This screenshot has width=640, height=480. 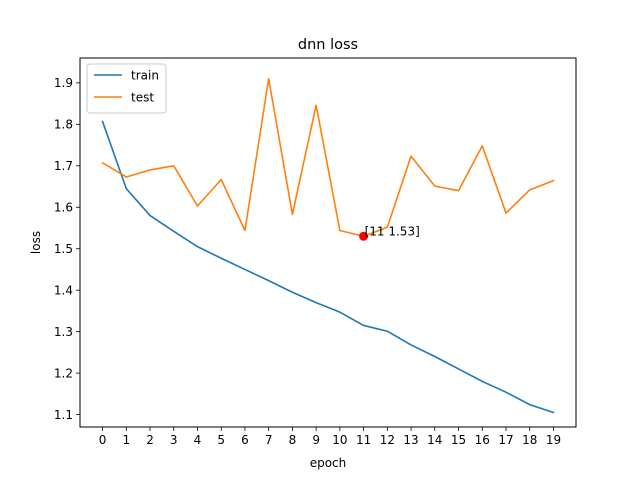 What do you see at coordinates (198, 440) in the screenshot?
I see `x-tick-label: 4` at bounding box center [198, 440].